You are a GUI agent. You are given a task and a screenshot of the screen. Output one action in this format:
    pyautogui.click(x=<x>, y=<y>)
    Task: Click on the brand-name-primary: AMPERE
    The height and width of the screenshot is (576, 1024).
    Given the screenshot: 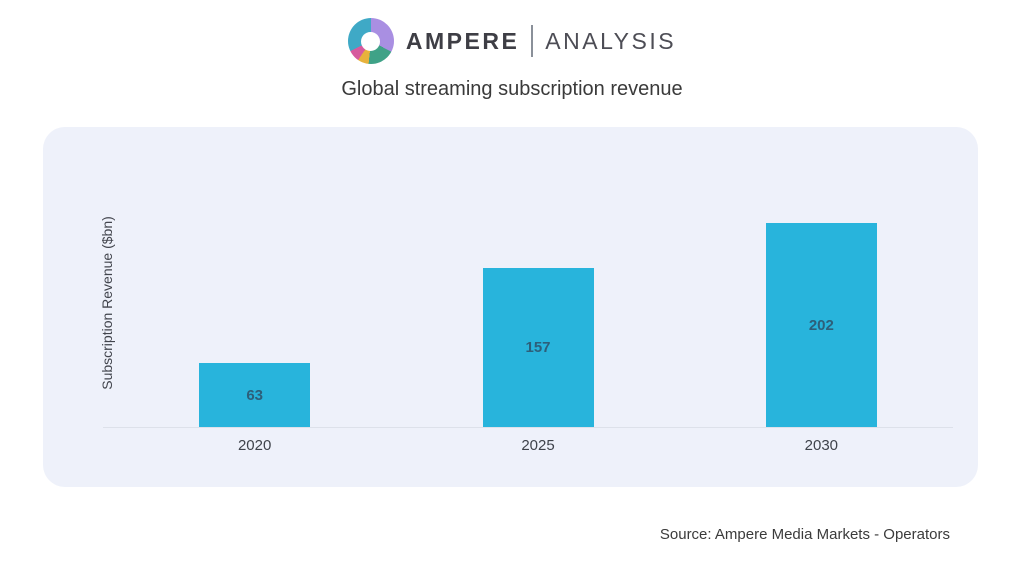 What is the action you would take?
    pyautogui.click(x=462, y=40)
    